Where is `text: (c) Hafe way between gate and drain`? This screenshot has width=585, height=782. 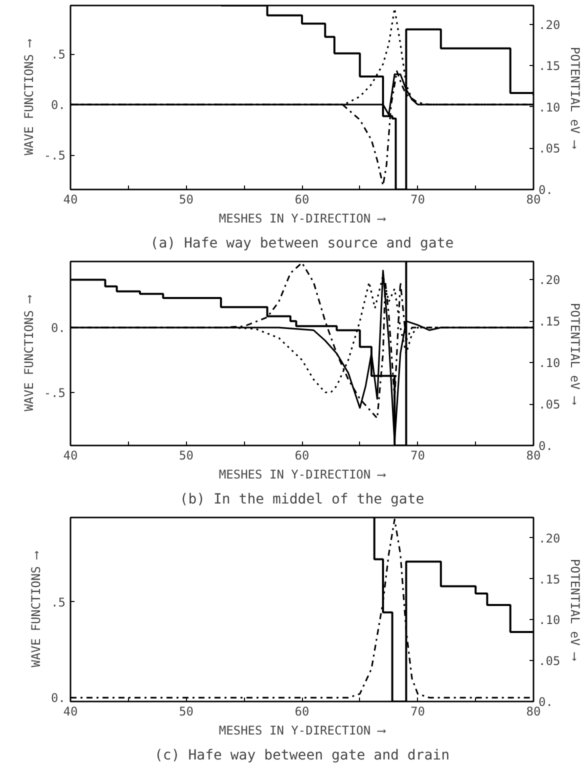 text: (c) Hafe way between gate and drain is located at coordinates (302, 756).